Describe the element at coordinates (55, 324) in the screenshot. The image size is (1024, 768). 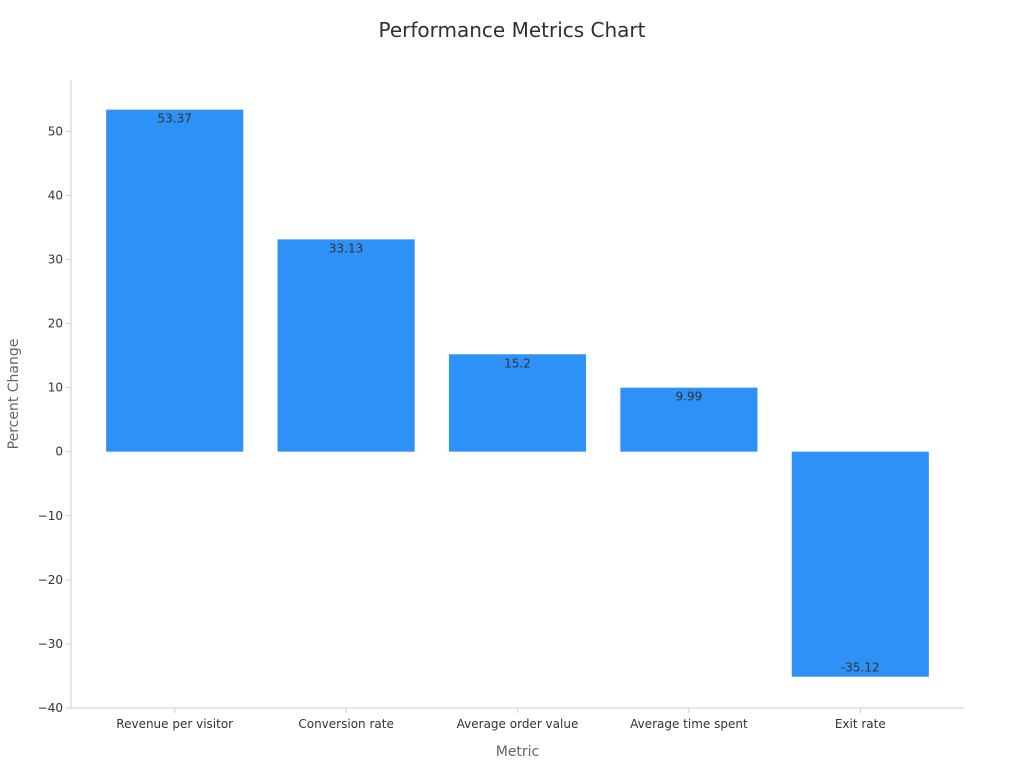
I see `y-tick-label: 20` at that location.